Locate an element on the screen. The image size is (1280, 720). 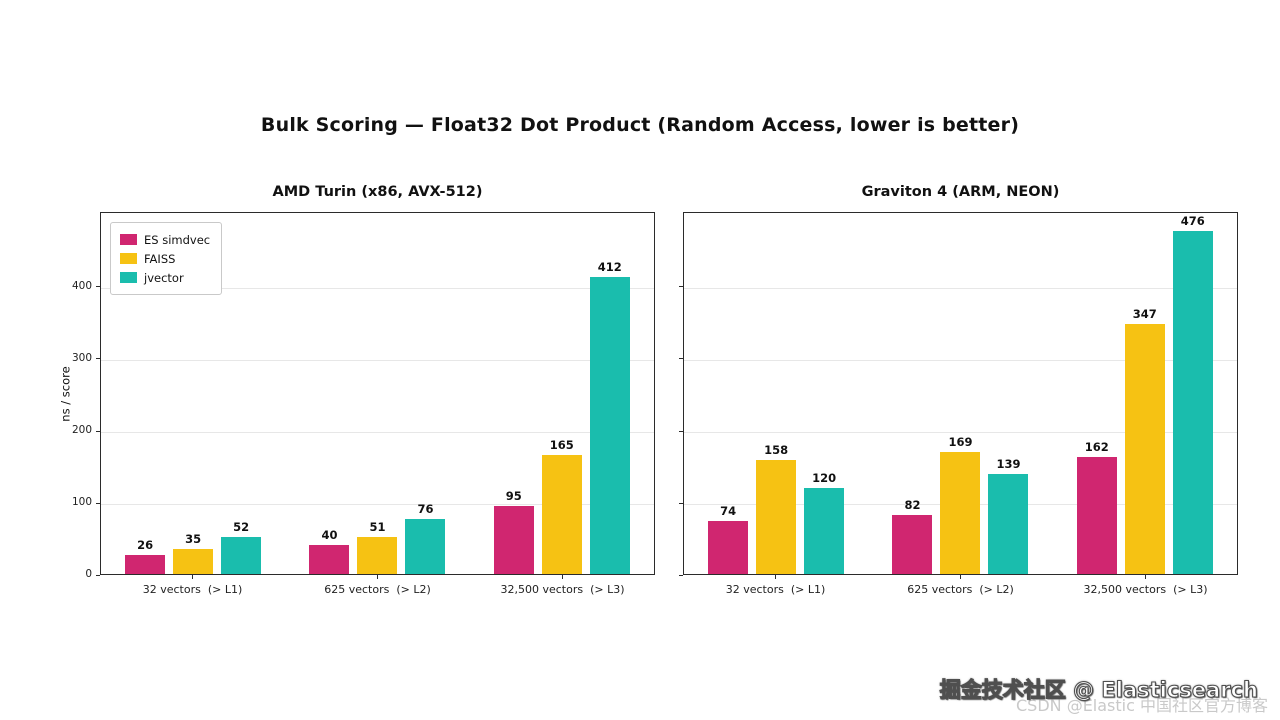
bar-group-32-vectors-l1: 26 35 52 is located at coordinates (193, 393).